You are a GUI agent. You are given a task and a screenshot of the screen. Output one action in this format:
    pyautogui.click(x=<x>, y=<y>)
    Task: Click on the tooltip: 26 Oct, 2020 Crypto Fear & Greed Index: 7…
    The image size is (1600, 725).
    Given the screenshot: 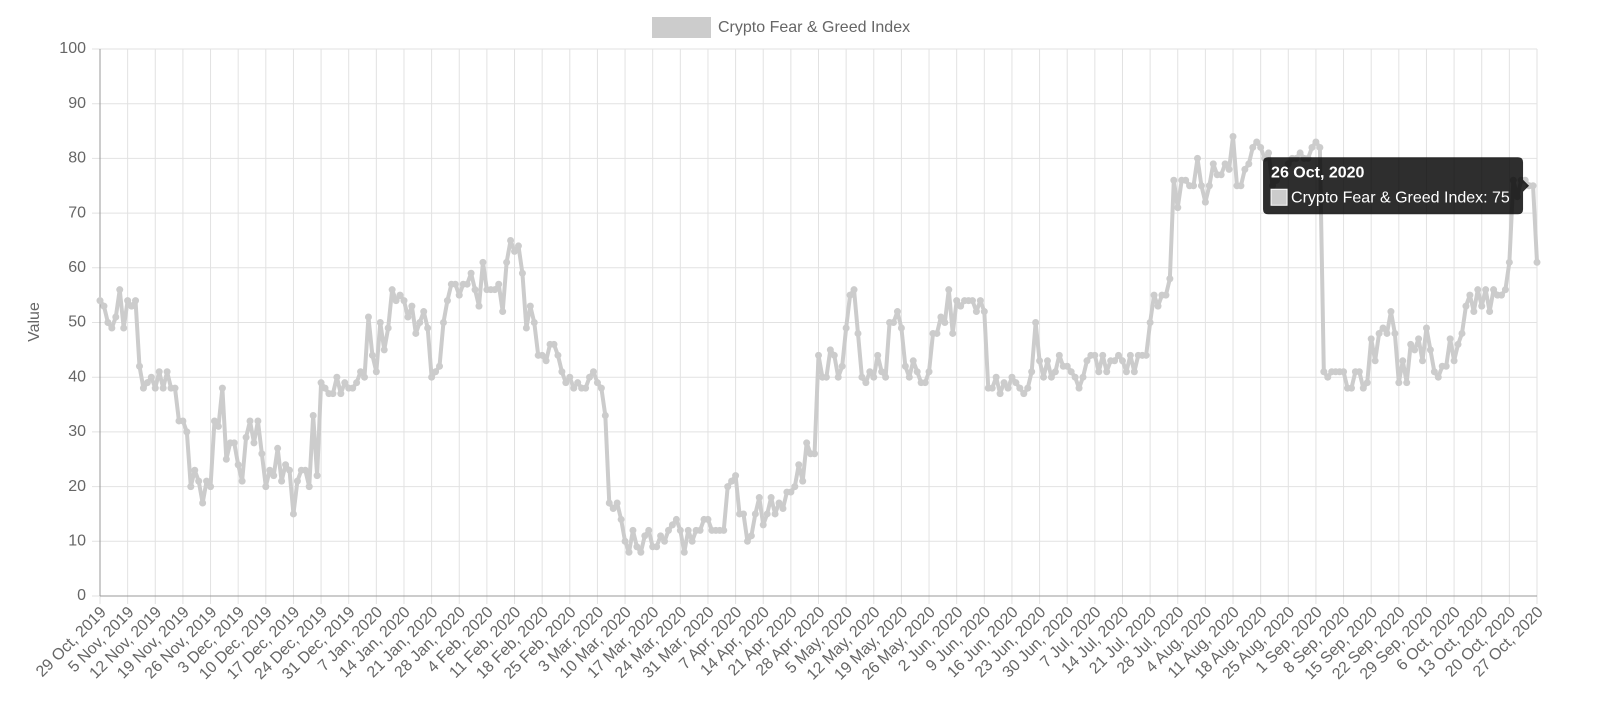 What is the action you would take?
    pyautogui.click(x=1396, y=186)
    